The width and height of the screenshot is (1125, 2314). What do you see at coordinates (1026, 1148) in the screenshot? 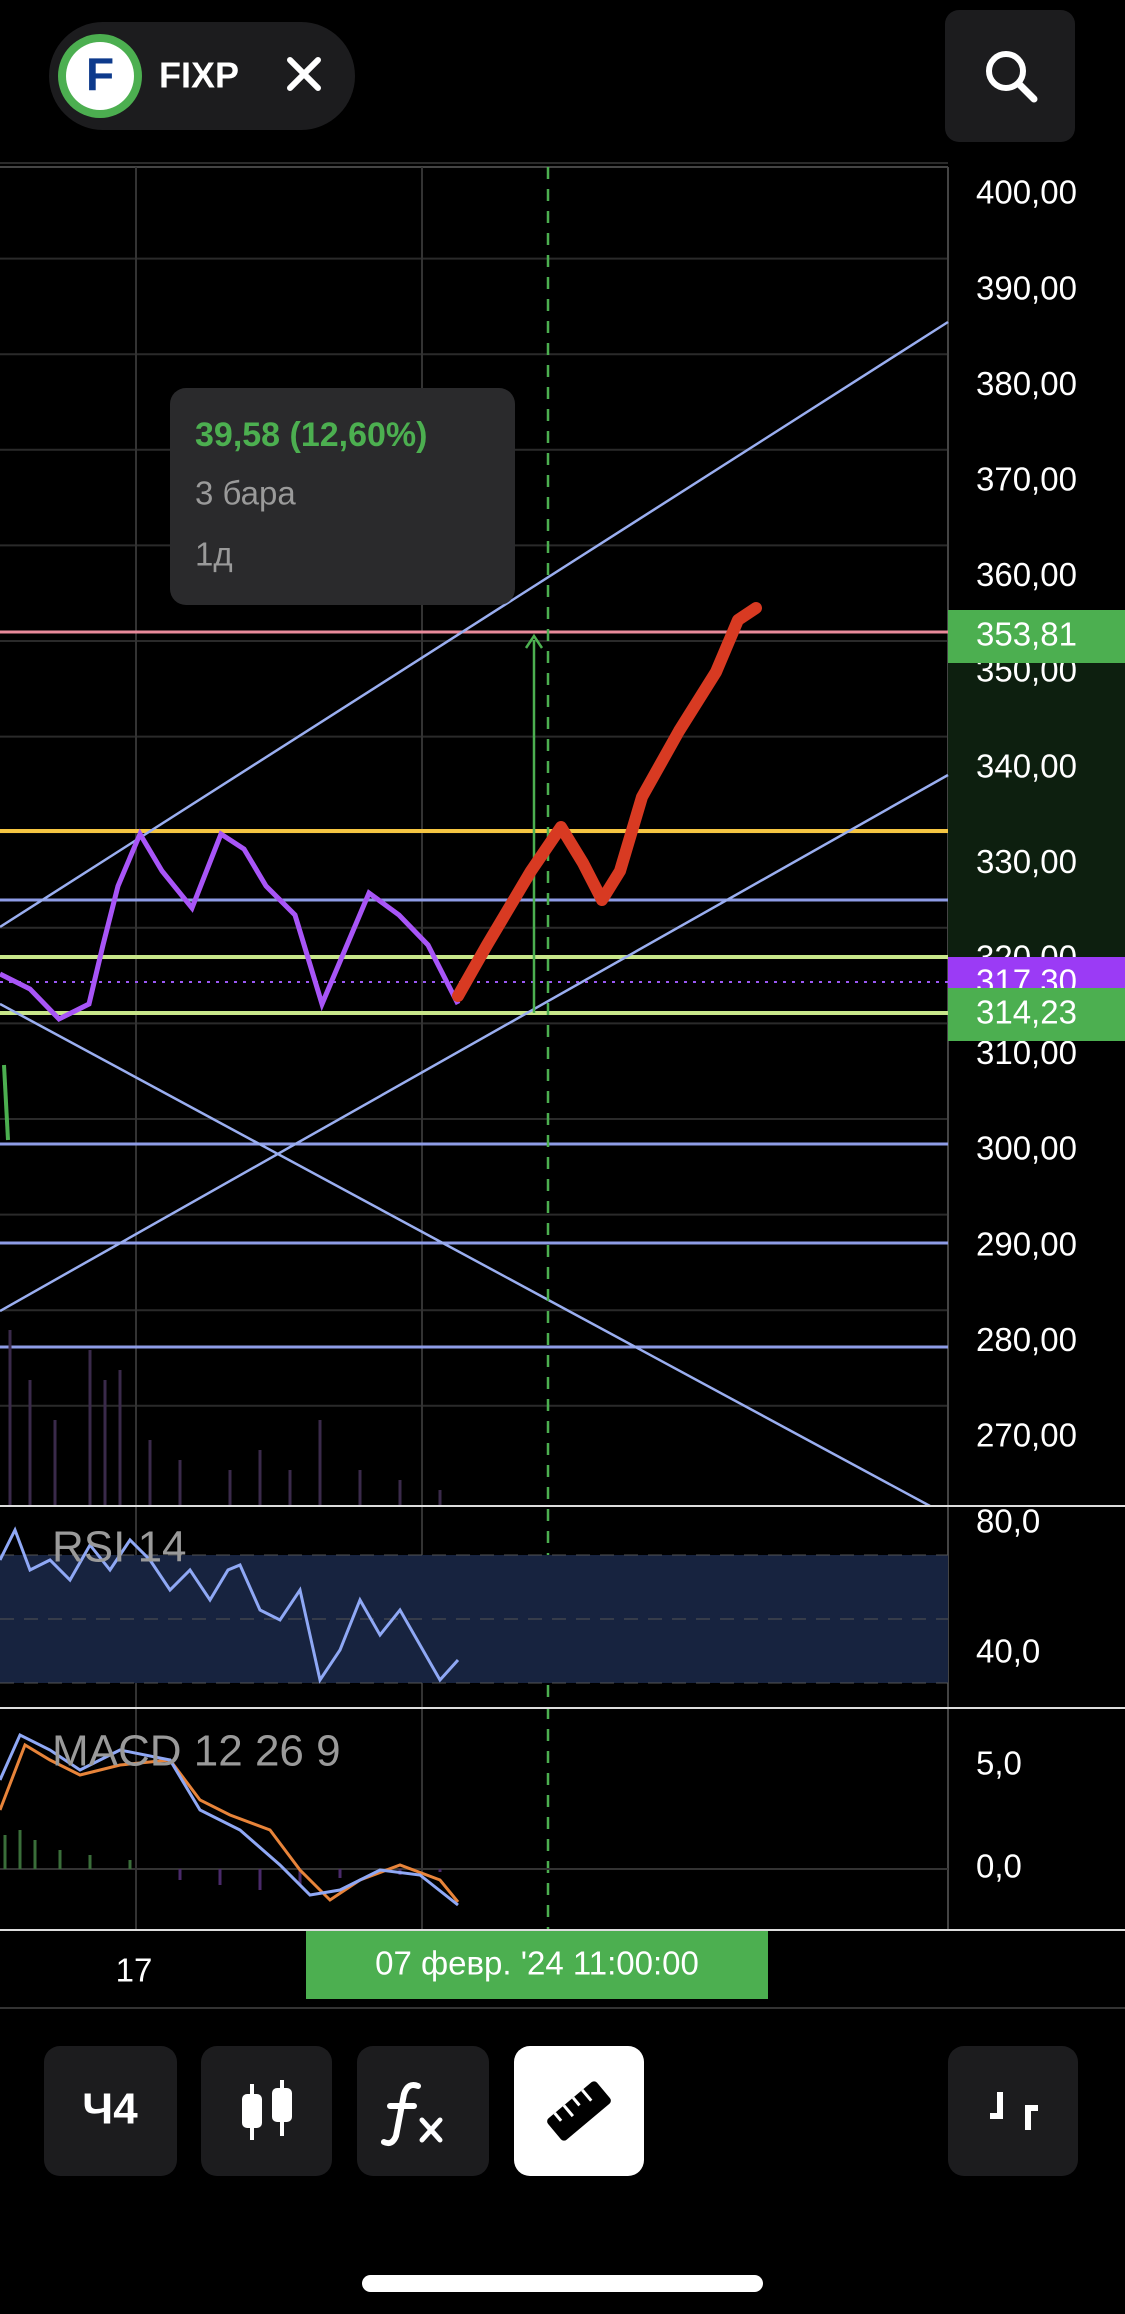
I see `price-axis-label: 300,00` at bounding box center [1026, 1148].